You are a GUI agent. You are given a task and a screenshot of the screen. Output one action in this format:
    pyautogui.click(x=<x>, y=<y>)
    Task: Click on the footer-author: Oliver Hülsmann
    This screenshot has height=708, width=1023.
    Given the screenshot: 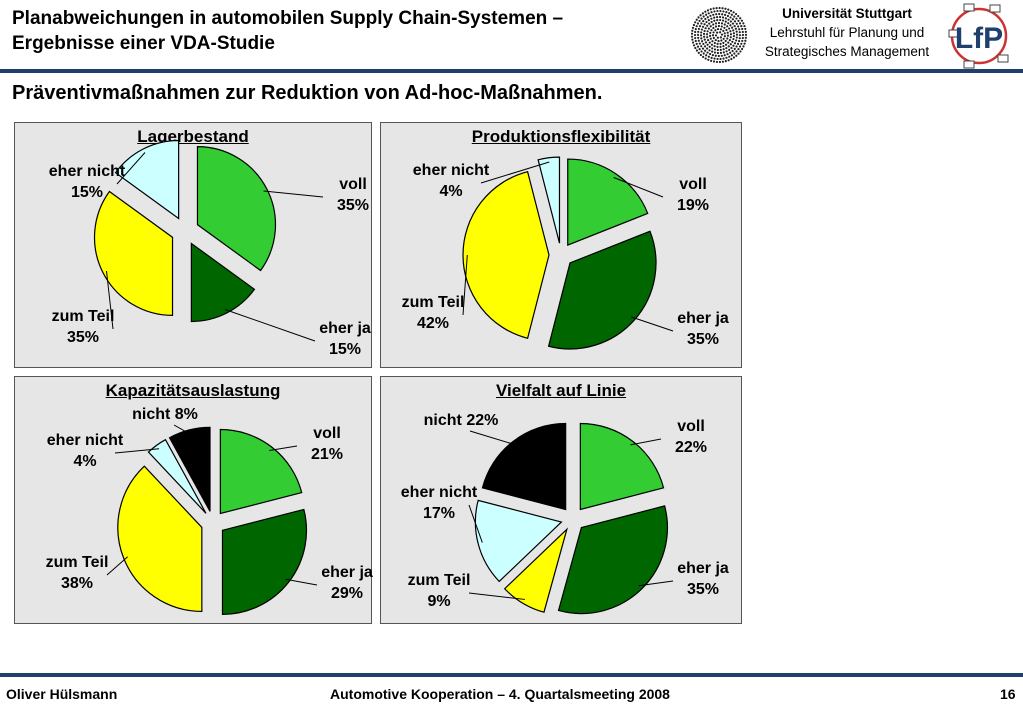 What is the action you would take?
    pyautogui.click(x=62, y=694)
    